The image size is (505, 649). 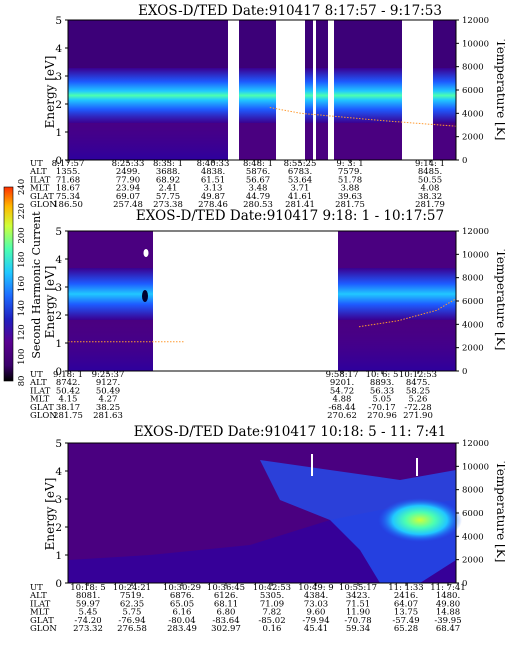 I want to click on orbit-cell: 41.61, so click(x=300, y=197).